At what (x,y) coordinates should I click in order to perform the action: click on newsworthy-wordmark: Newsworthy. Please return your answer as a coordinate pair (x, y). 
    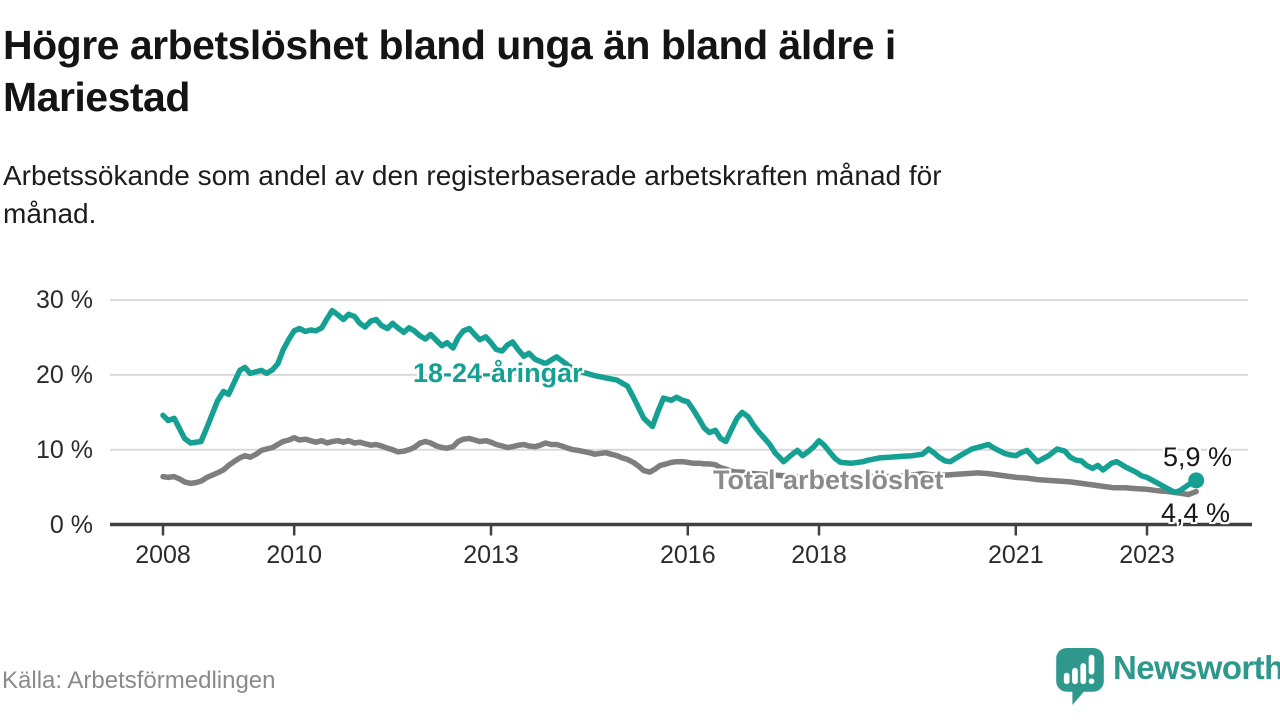
    Looking at the image, I should click on (1196, 667).